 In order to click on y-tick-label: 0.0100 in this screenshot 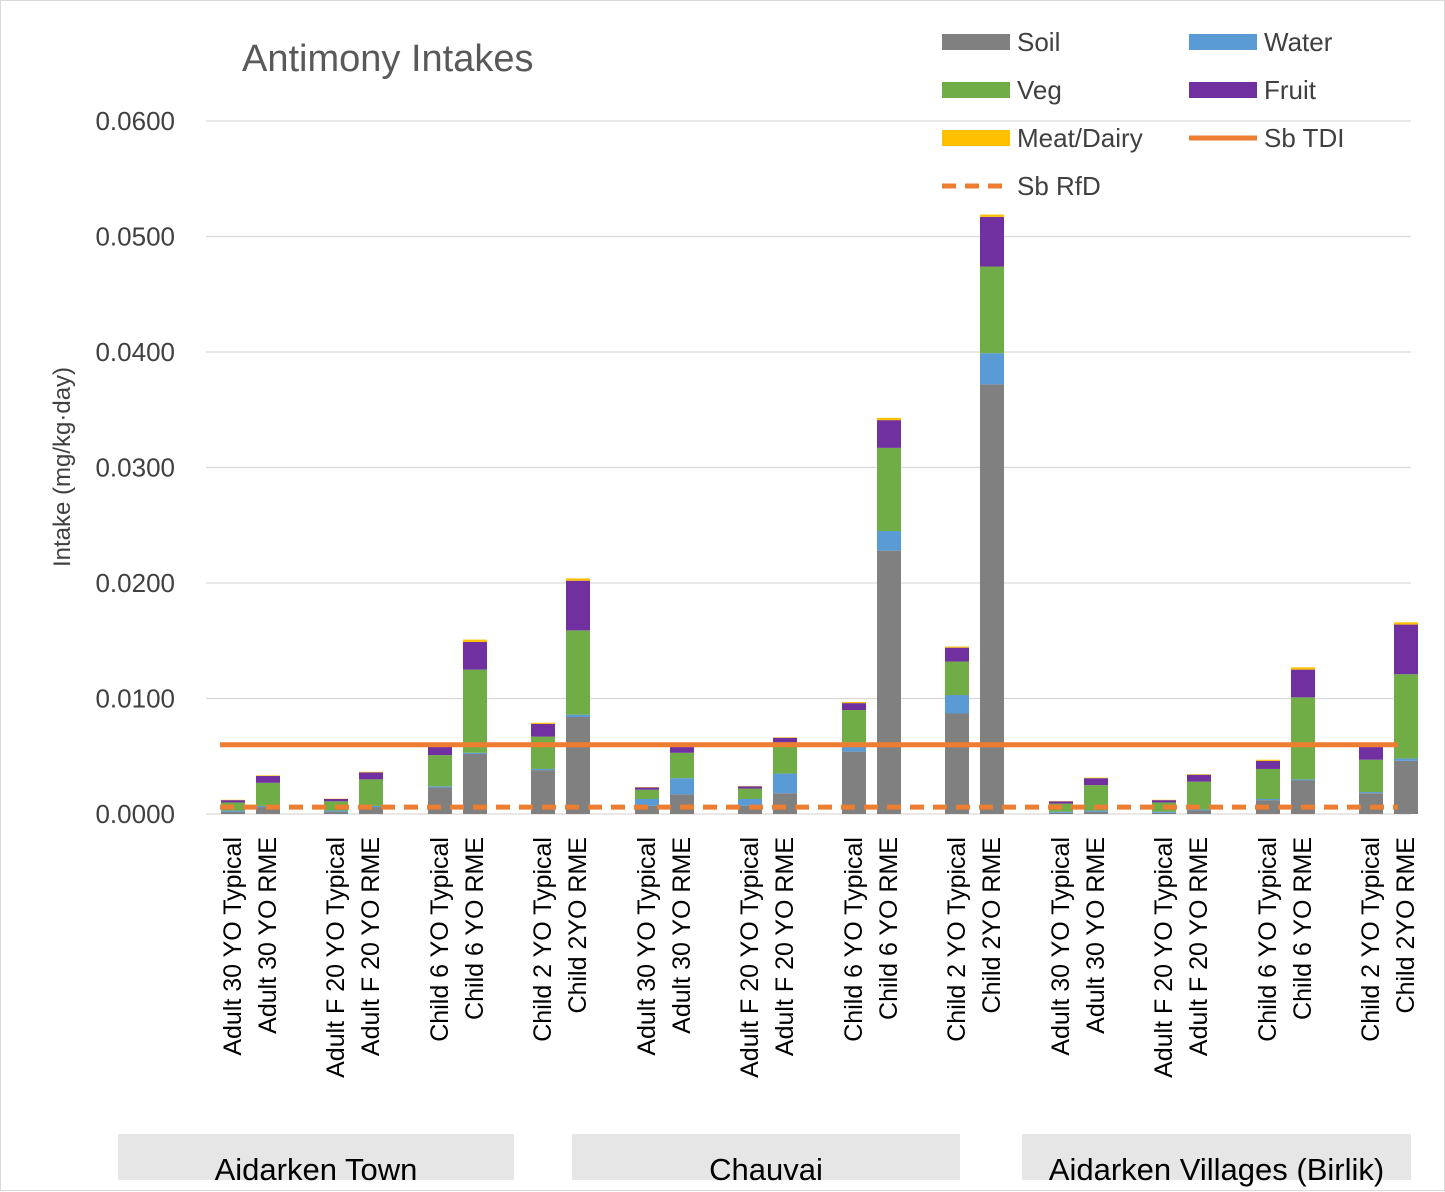, I will do `click(135, 699)`.